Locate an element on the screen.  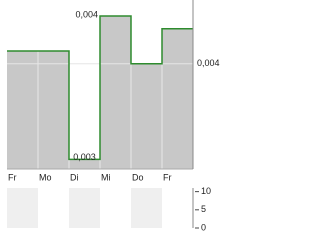
x-tick-label: Mi is located at coordinates (106, 177).